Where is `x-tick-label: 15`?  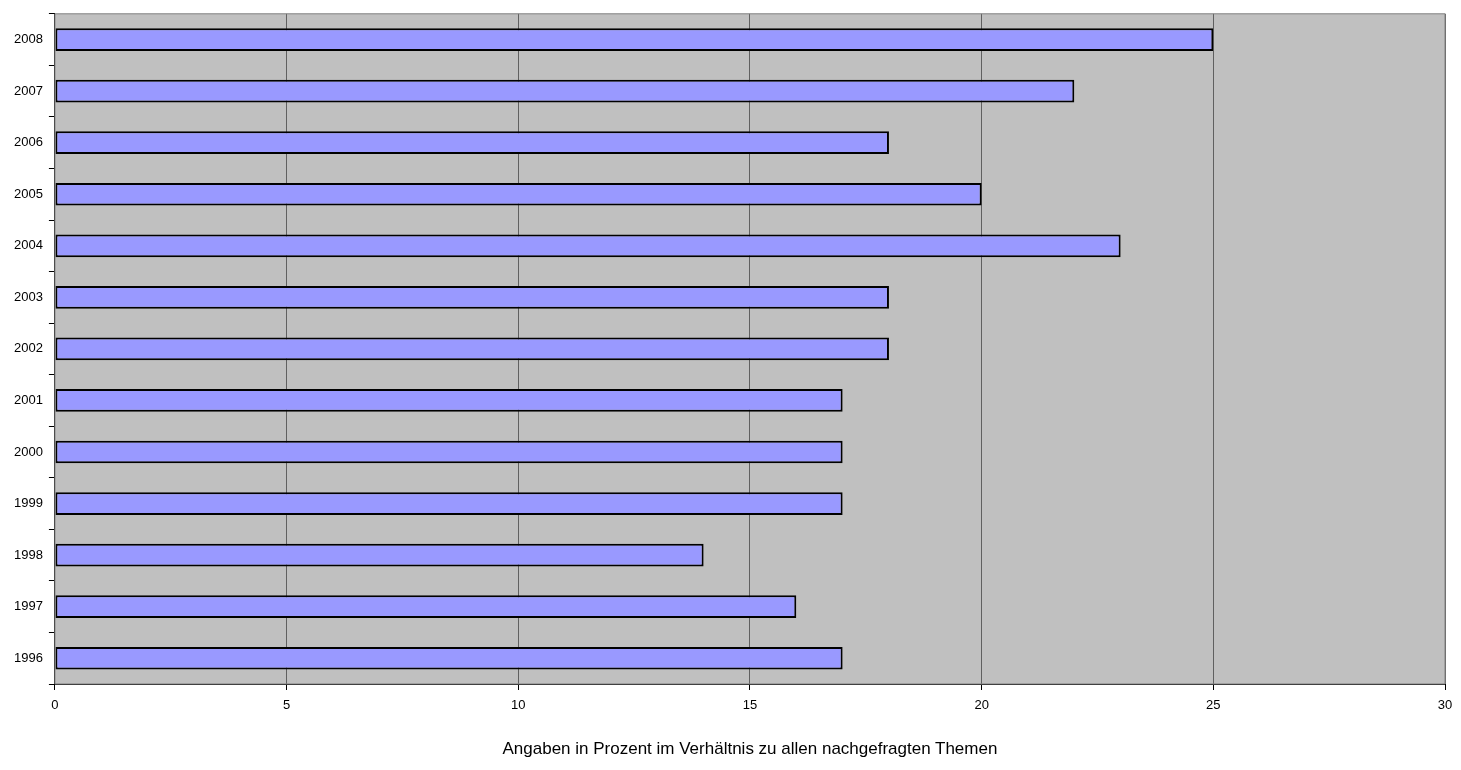
x-tick-label: 15 is located at coordinates (750, 705).